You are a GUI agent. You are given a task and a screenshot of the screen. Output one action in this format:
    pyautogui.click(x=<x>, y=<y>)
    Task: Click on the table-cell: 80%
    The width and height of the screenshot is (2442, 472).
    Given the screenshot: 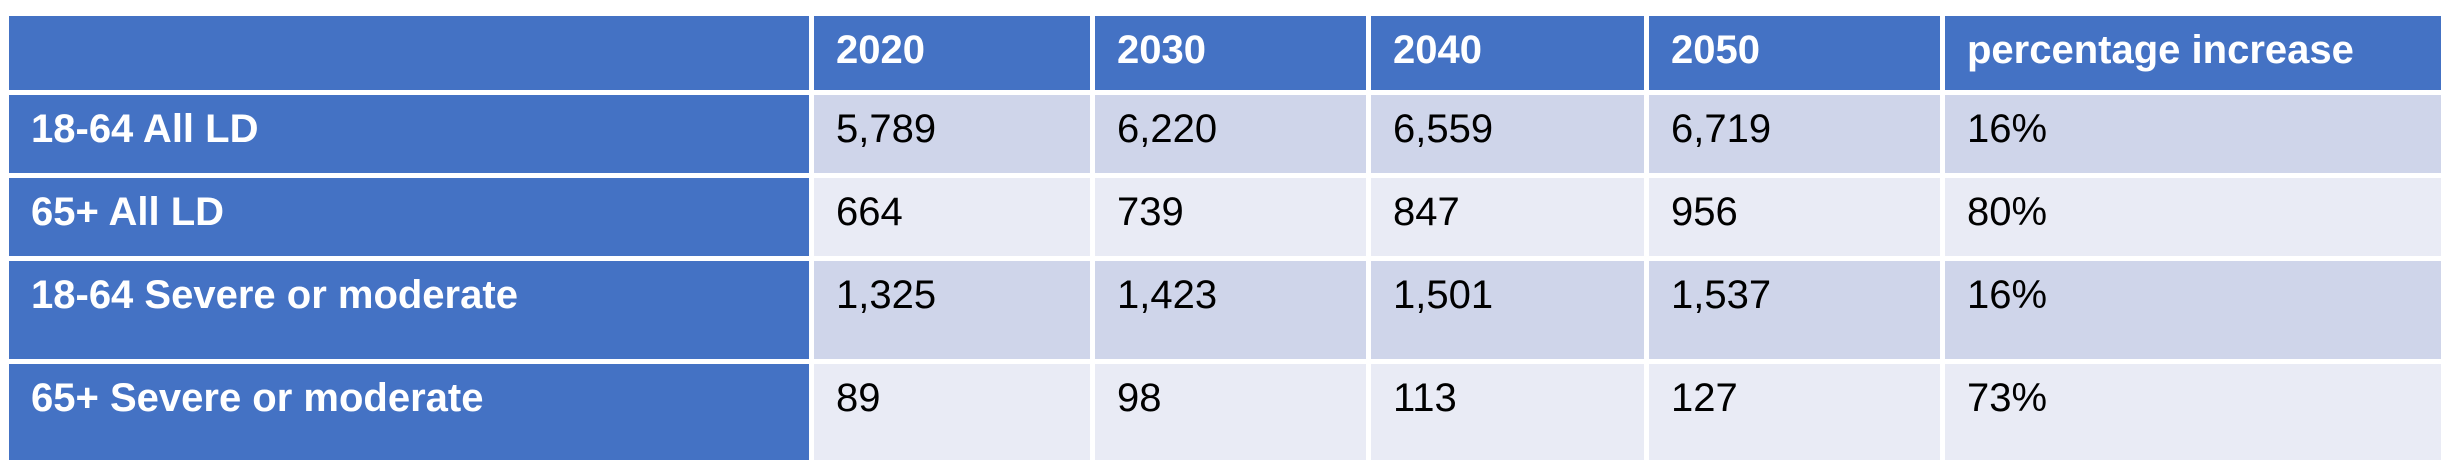 What is the action you would take?
    pyautogui.click(x=2193, y=217)
    